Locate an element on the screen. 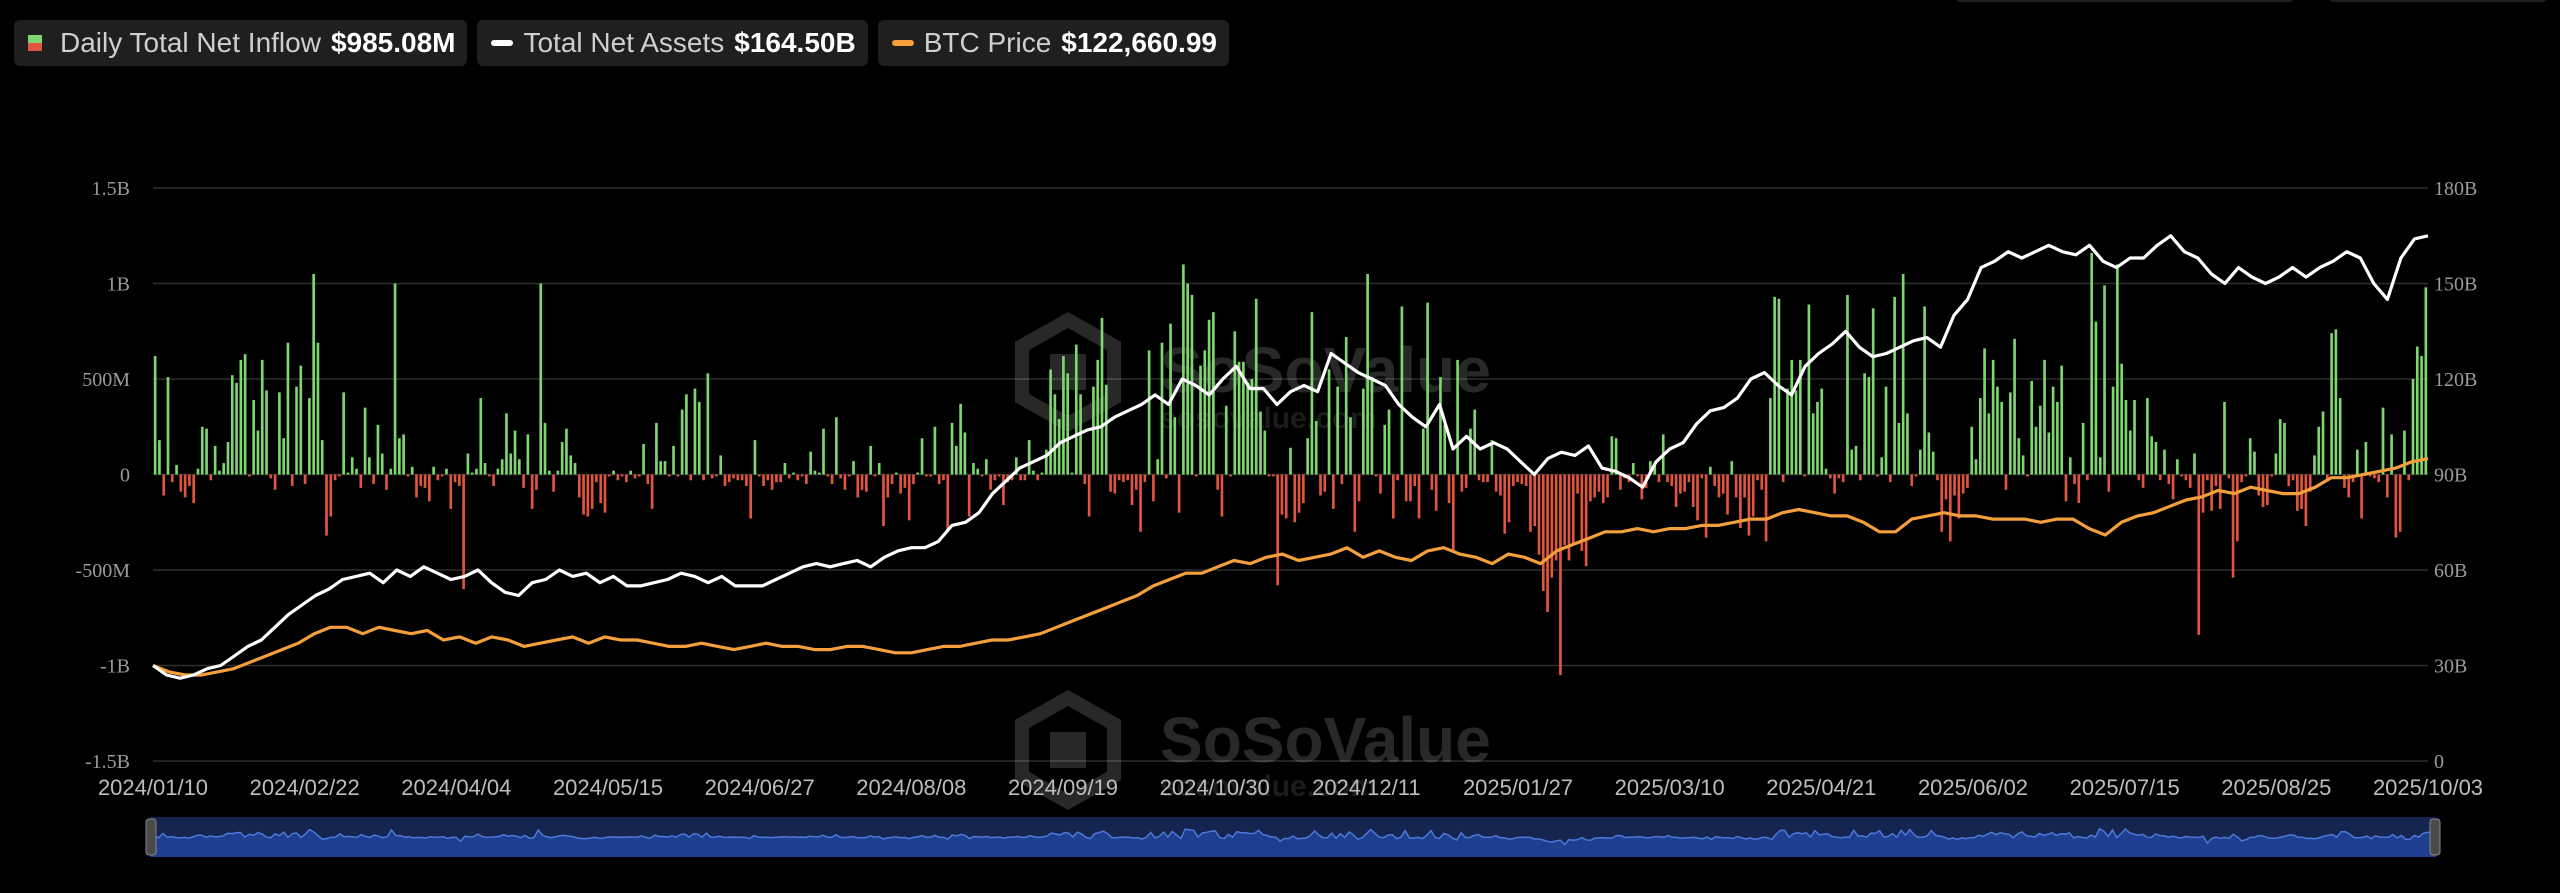 The width and height of the screenshot is (2560, 893). left-axis-tick: 0 is located at coordinates (125, 476).